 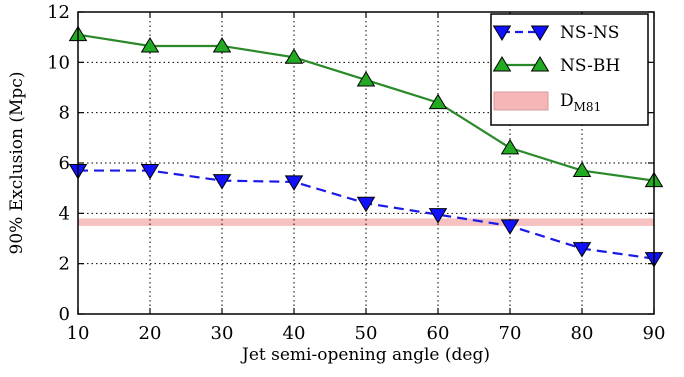 I want to click on y-tick-label-10: 10, so click(x=58, y=62).